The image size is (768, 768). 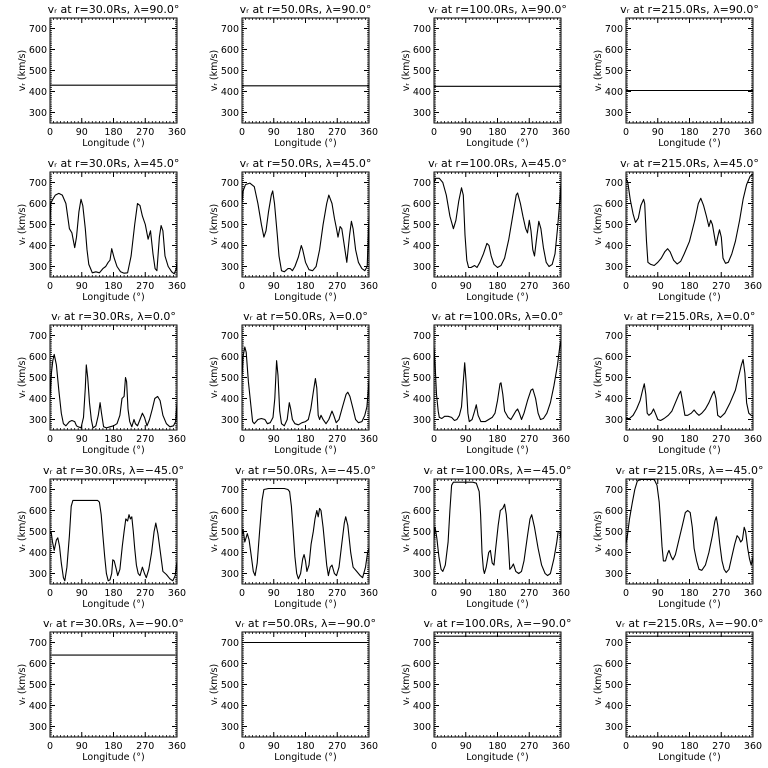 What do you see at coordinates (305, 470) in the screenshot?
I see `chart-title: vᵣ at r=50.0Rs, λ=−45.0°` at bounding box center [305, 470].